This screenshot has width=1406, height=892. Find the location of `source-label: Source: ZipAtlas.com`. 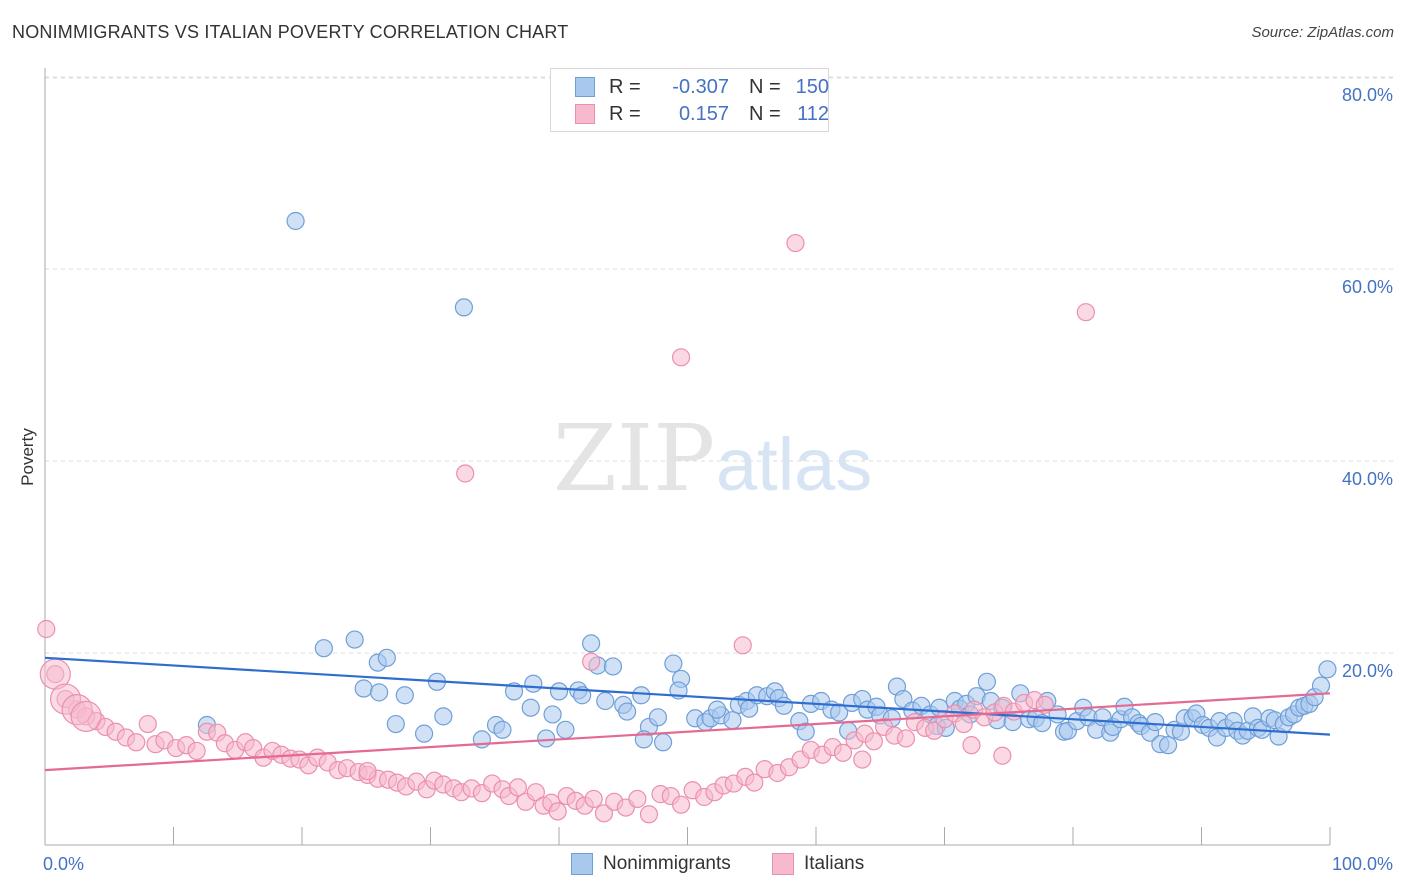

source-label: Source: ZipAtlas.com is located at coordinates (1322, 32).